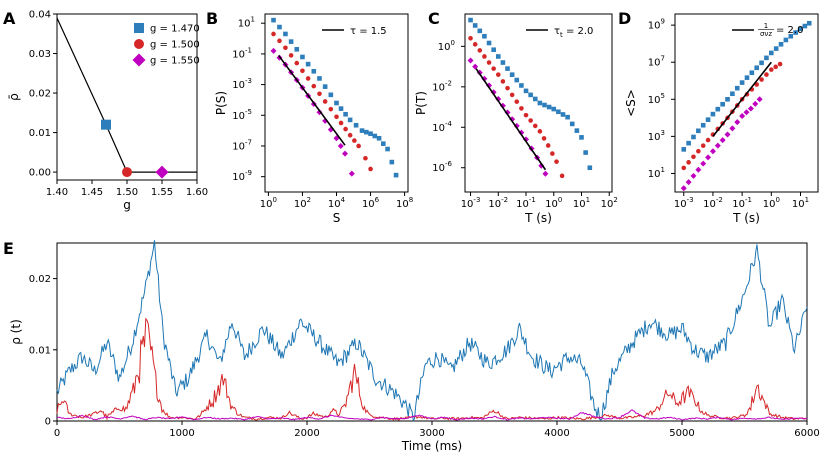 The image size is (830, 461). I want to click on x-tick-label-E: 6000, so click(806, 433).